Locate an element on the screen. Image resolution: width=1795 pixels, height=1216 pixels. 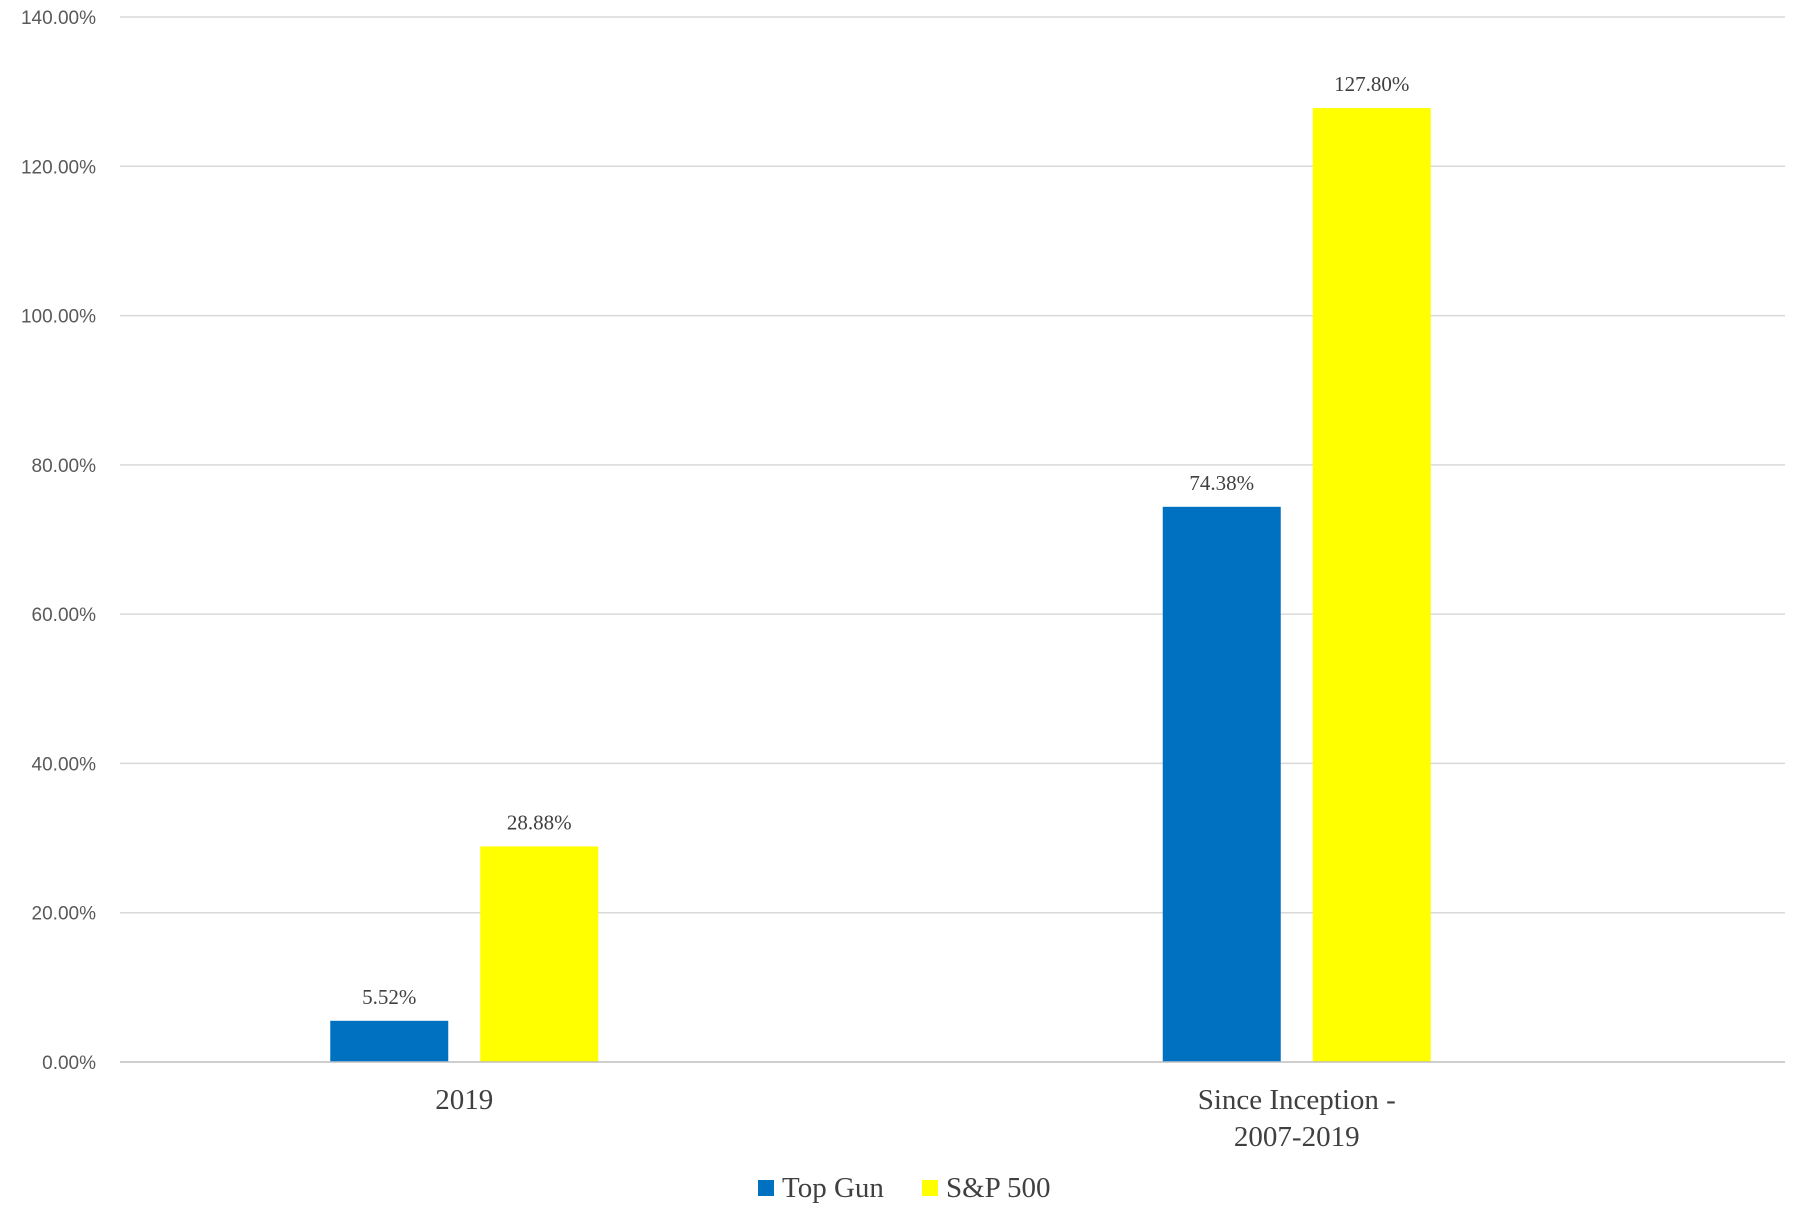
legend-label: Top Gun is located at coordinates (833, 1188).